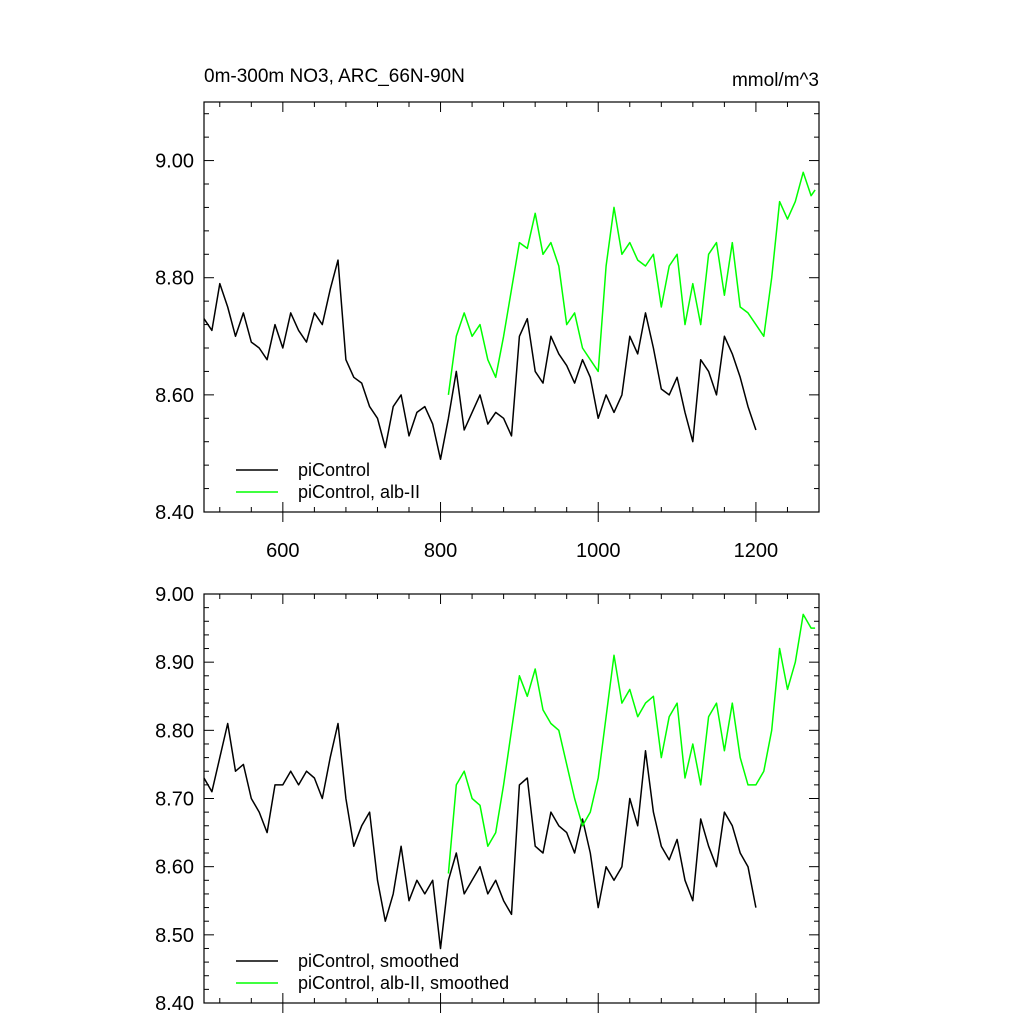 Image resolution: width=1024 pixels, height=1024 pixels. What do you see at coordinates (756, 551) in the screenshot?
I see `x-tick-label: 1200` at bounding box center [756, 551].